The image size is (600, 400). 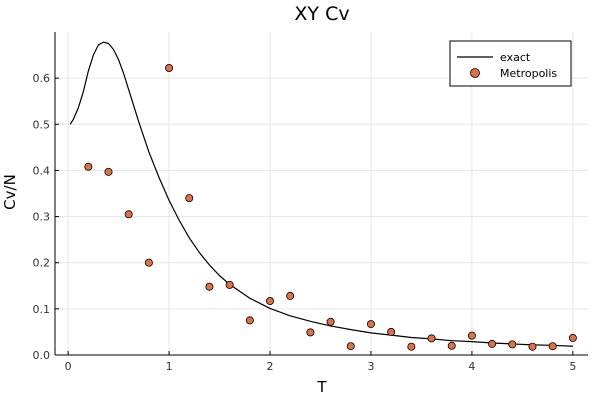 What do you see at coordinates (42, 355) in the screenshot?
I see `y-tick-label: 0.0` at bounding box center [42, 355].